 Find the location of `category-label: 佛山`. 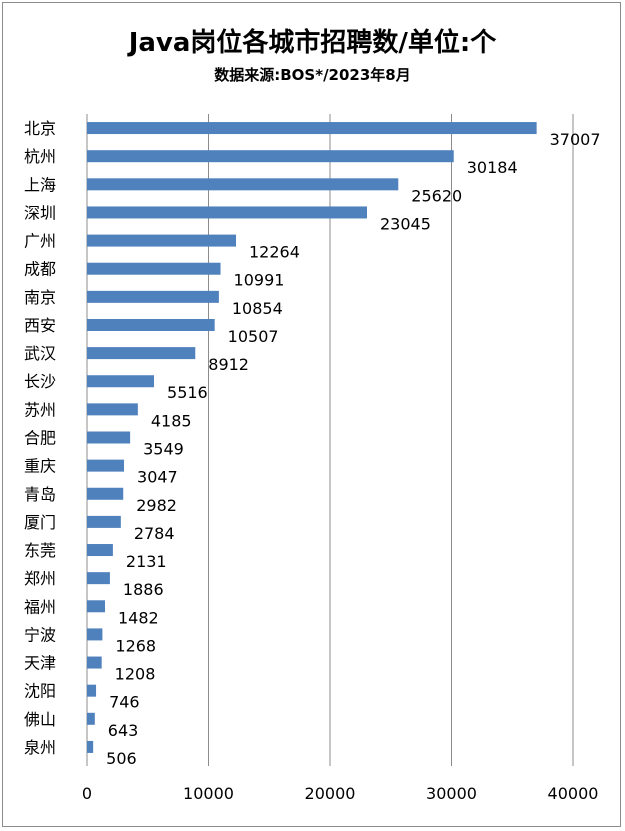

category-label: 佛山 is located at coordinates (40, 719).